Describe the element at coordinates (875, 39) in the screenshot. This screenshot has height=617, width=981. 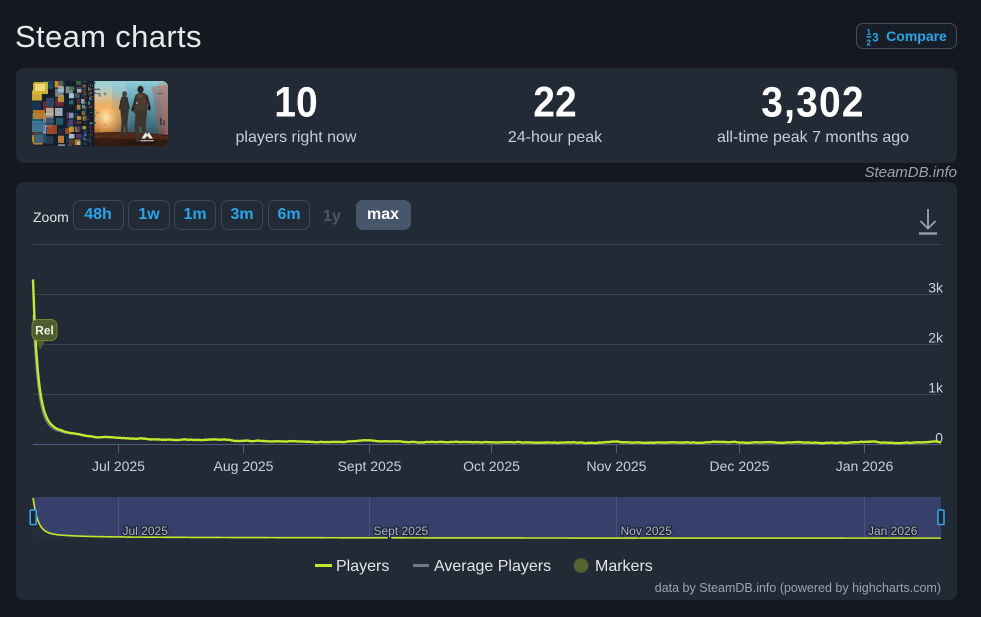
I see `svg-text: 3` at that location.